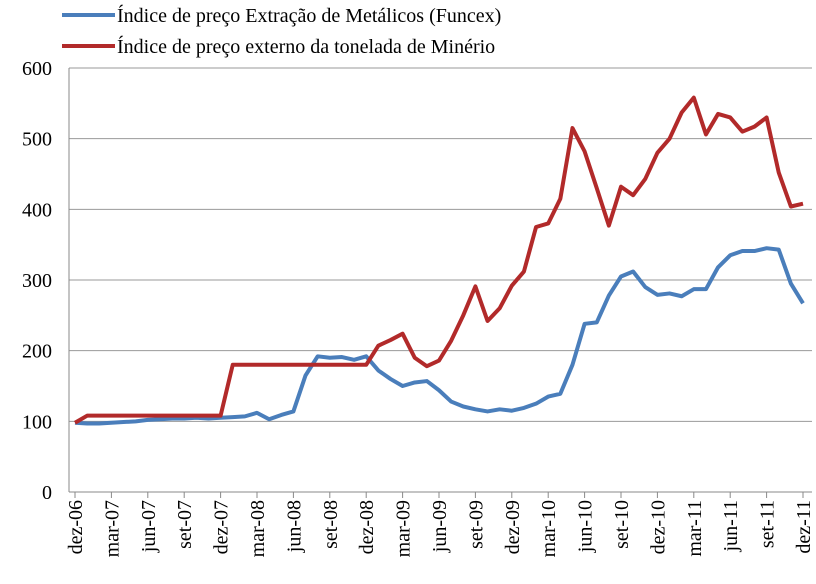  Describe the element at coordinates (149, 526) in the screenshot. I see `x-tick-label: jun-07` at that location.